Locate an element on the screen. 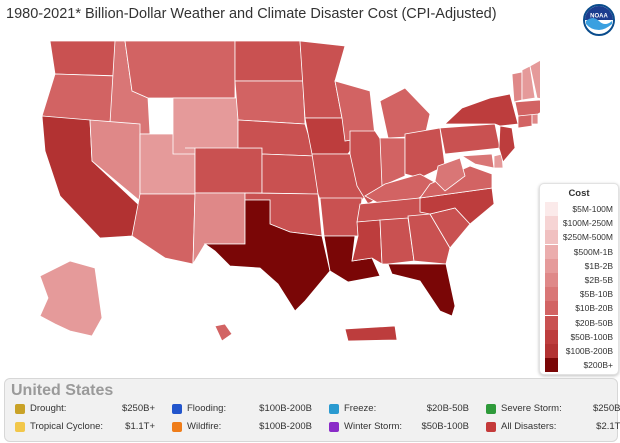  legend-label: $500M-1B is located at coordinates (593, 251).